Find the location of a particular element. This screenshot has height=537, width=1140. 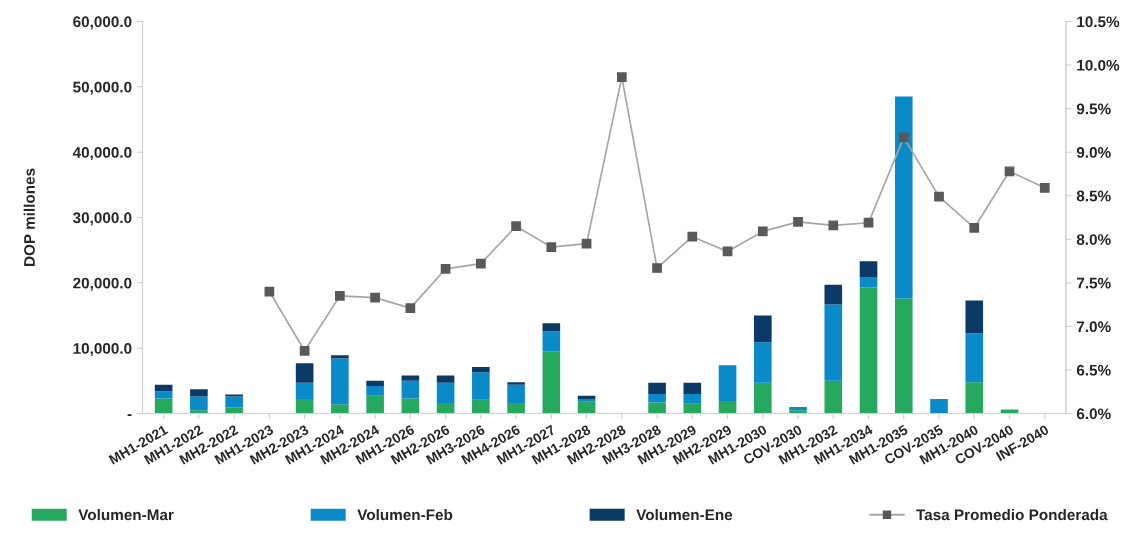

legend-label: Volumen-Mar is located at coordinates (126, 515).